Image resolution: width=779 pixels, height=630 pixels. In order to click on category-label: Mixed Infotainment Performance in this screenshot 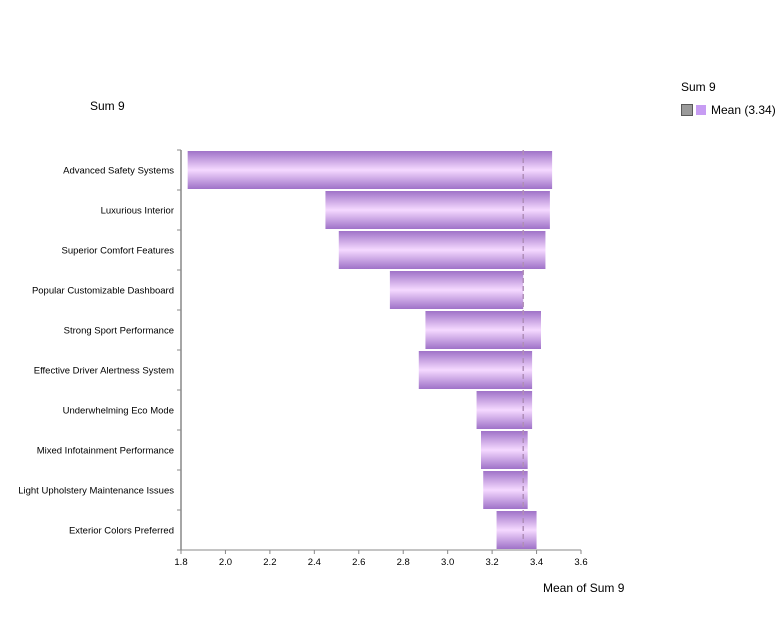, I will do `click(105, 451)`.